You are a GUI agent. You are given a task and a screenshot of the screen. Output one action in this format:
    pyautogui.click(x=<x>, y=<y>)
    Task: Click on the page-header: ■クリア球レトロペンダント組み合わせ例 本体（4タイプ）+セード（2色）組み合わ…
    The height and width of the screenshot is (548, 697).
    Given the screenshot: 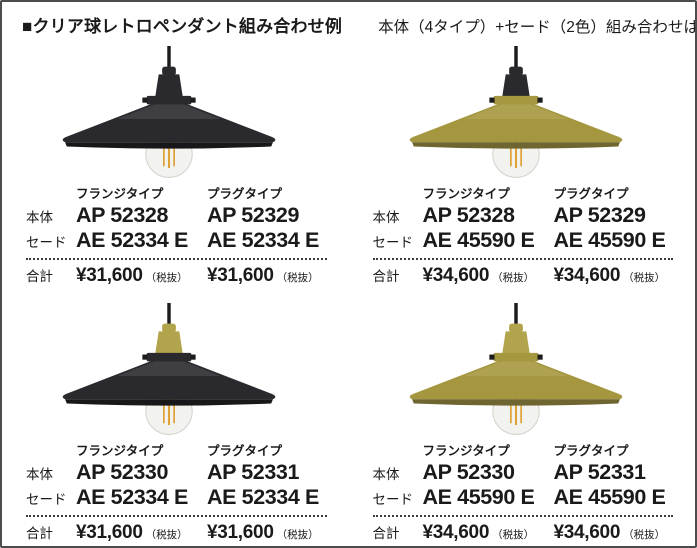 What is the action you would take?
    pyautogui.click(x=348, y=24)
    